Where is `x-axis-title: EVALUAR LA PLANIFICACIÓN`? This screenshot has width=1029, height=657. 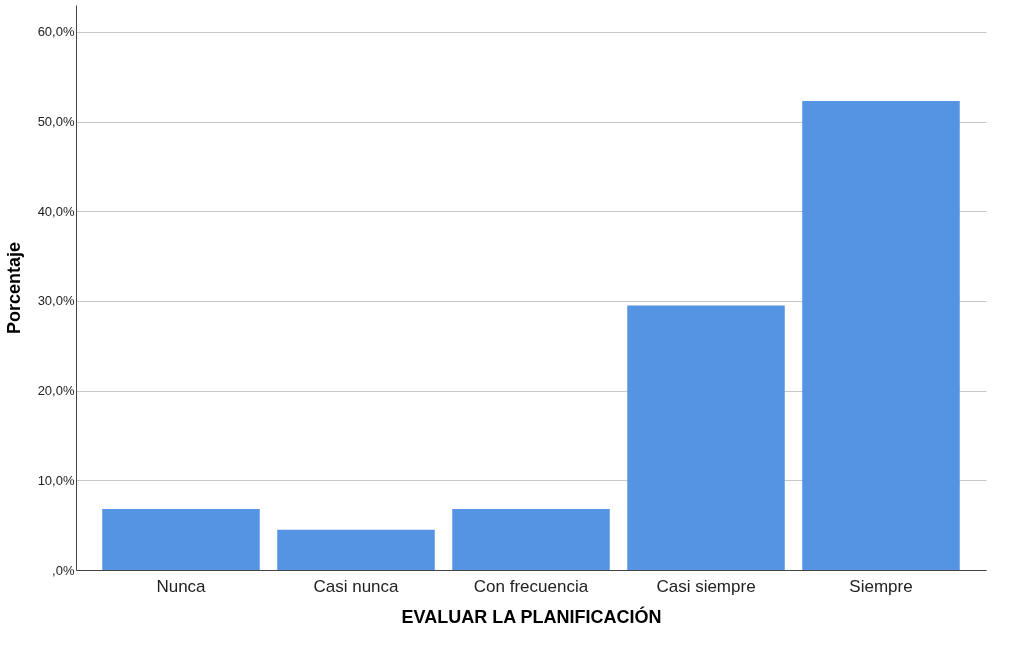
x-axis-title: EVALUAR LA PLANIFICACIÓN is located at coordinates (531, 616).